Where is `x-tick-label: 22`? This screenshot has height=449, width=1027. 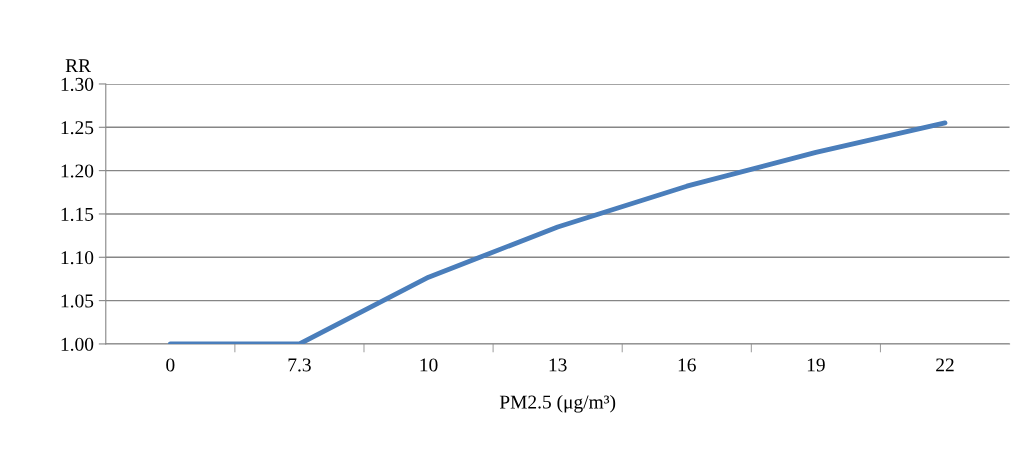
x-tick-label: 22 is located at coordinates (945, 365).